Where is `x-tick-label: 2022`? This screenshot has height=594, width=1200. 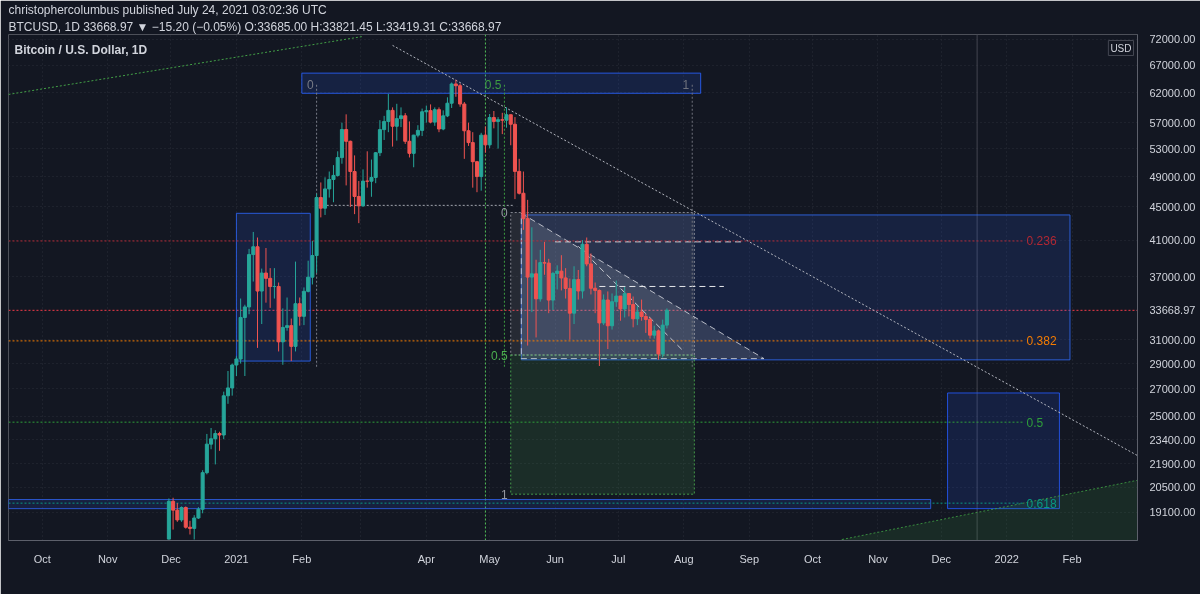 x-tick-label: 2022 is located at coordinates (1006, 558).